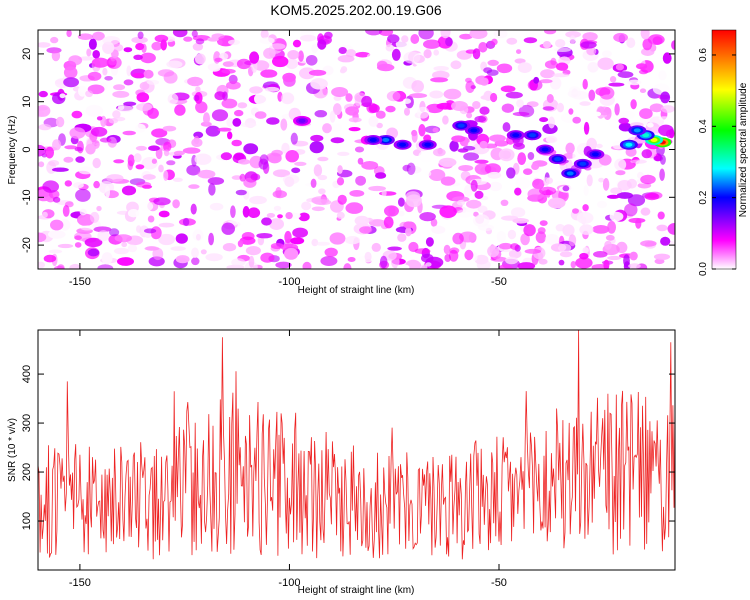 The height and width of the screenshot is (600, 750). I want to click on colorbar-gradient, so click(724, 149).